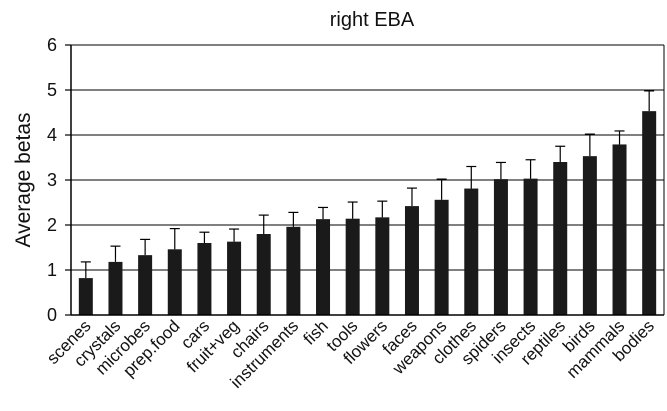 The height and width of the screenshot is (411, 667). I want to click on bar-spiders, so click(500, 238).